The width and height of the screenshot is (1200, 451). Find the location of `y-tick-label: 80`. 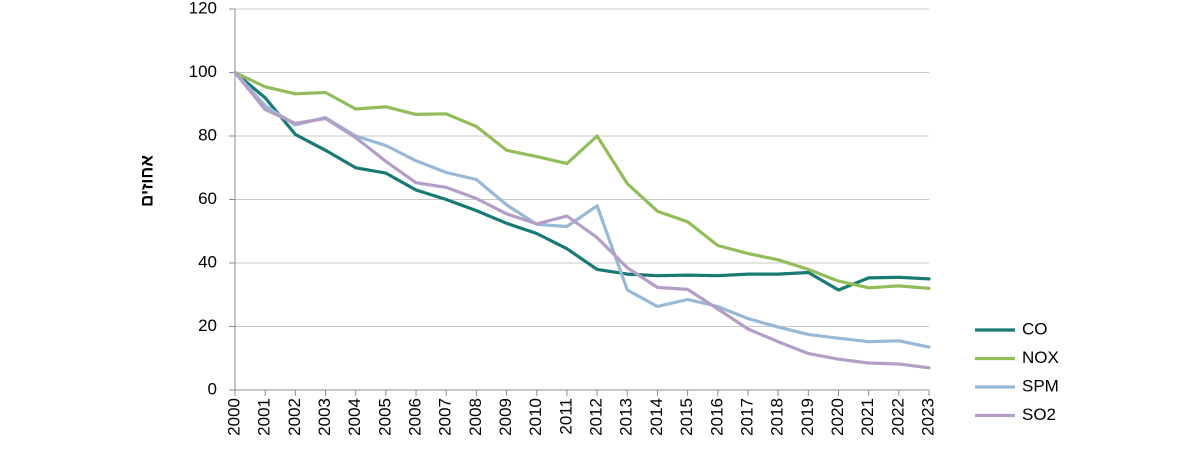

y-tick-label: 80 is located at coordinates (207, 134).